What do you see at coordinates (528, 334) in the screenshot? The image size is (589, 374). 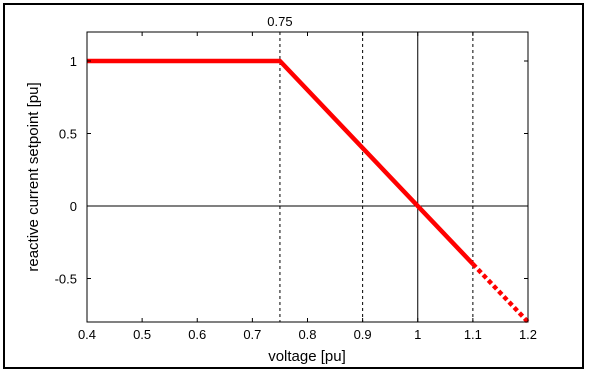 I see `x-tick-label: 1.2` at bounding box center [528, 334].